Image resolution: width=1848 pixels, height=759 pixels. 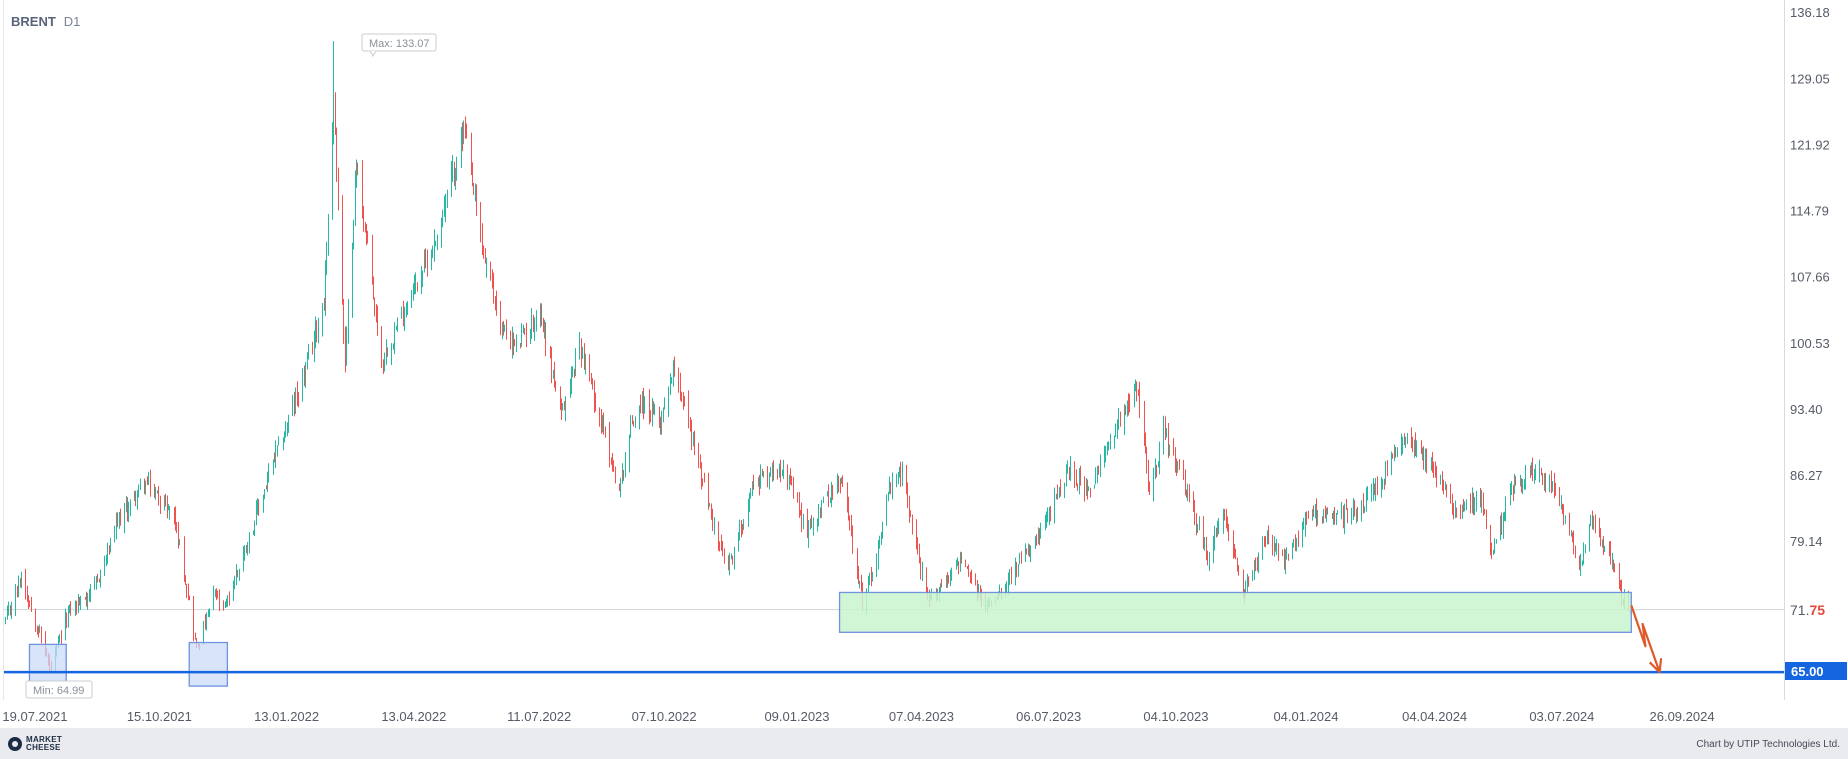 I want to click on market-cheese-logo: MARKET CHEESE, so click(x=42, y=744).